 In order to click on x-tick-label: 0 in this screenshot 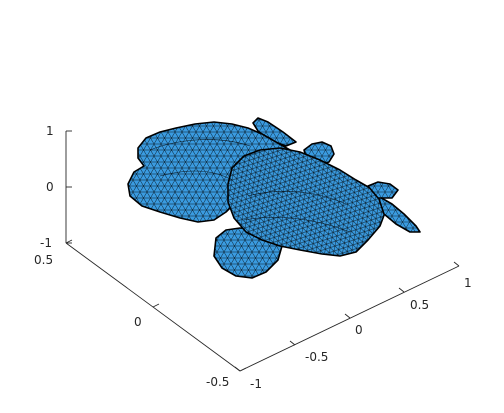, I will do `click(138, 322)`.